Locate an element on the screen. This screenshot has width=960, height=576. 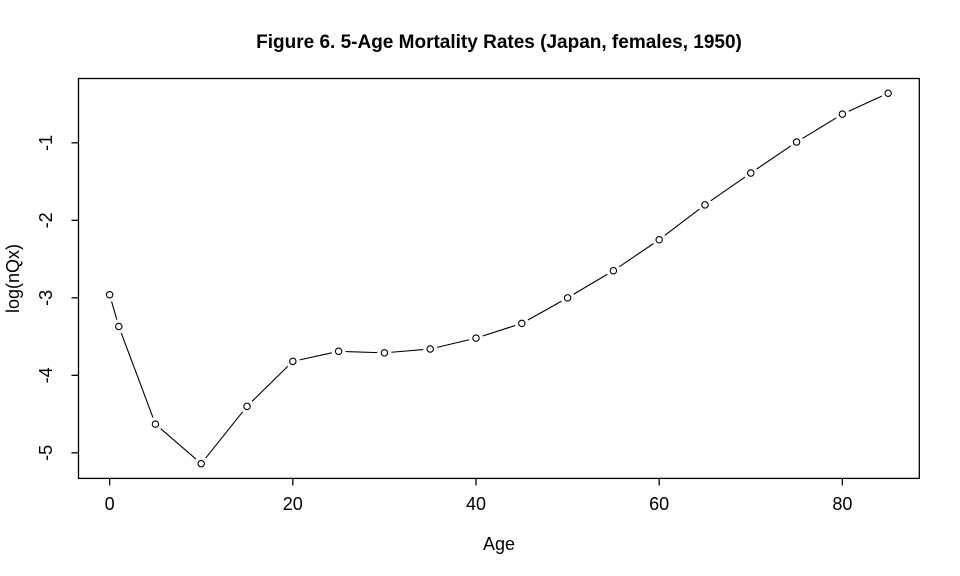
y-tick-label: -2 is located at coordinates (46, 220).